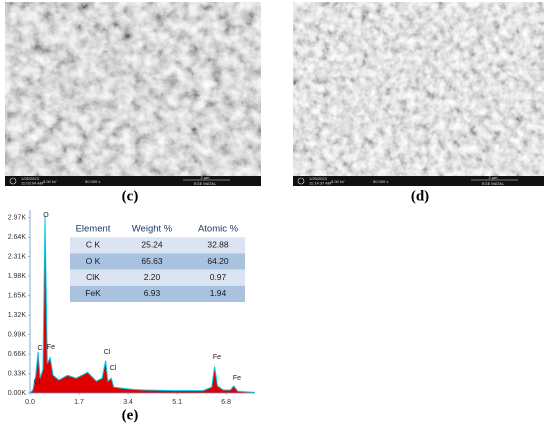 The width and height of the screenshot is (550, 434). Describe the element at coordinates (17, 315) in the screenshot. I see `y-tick-label: 1.32K` at that location.